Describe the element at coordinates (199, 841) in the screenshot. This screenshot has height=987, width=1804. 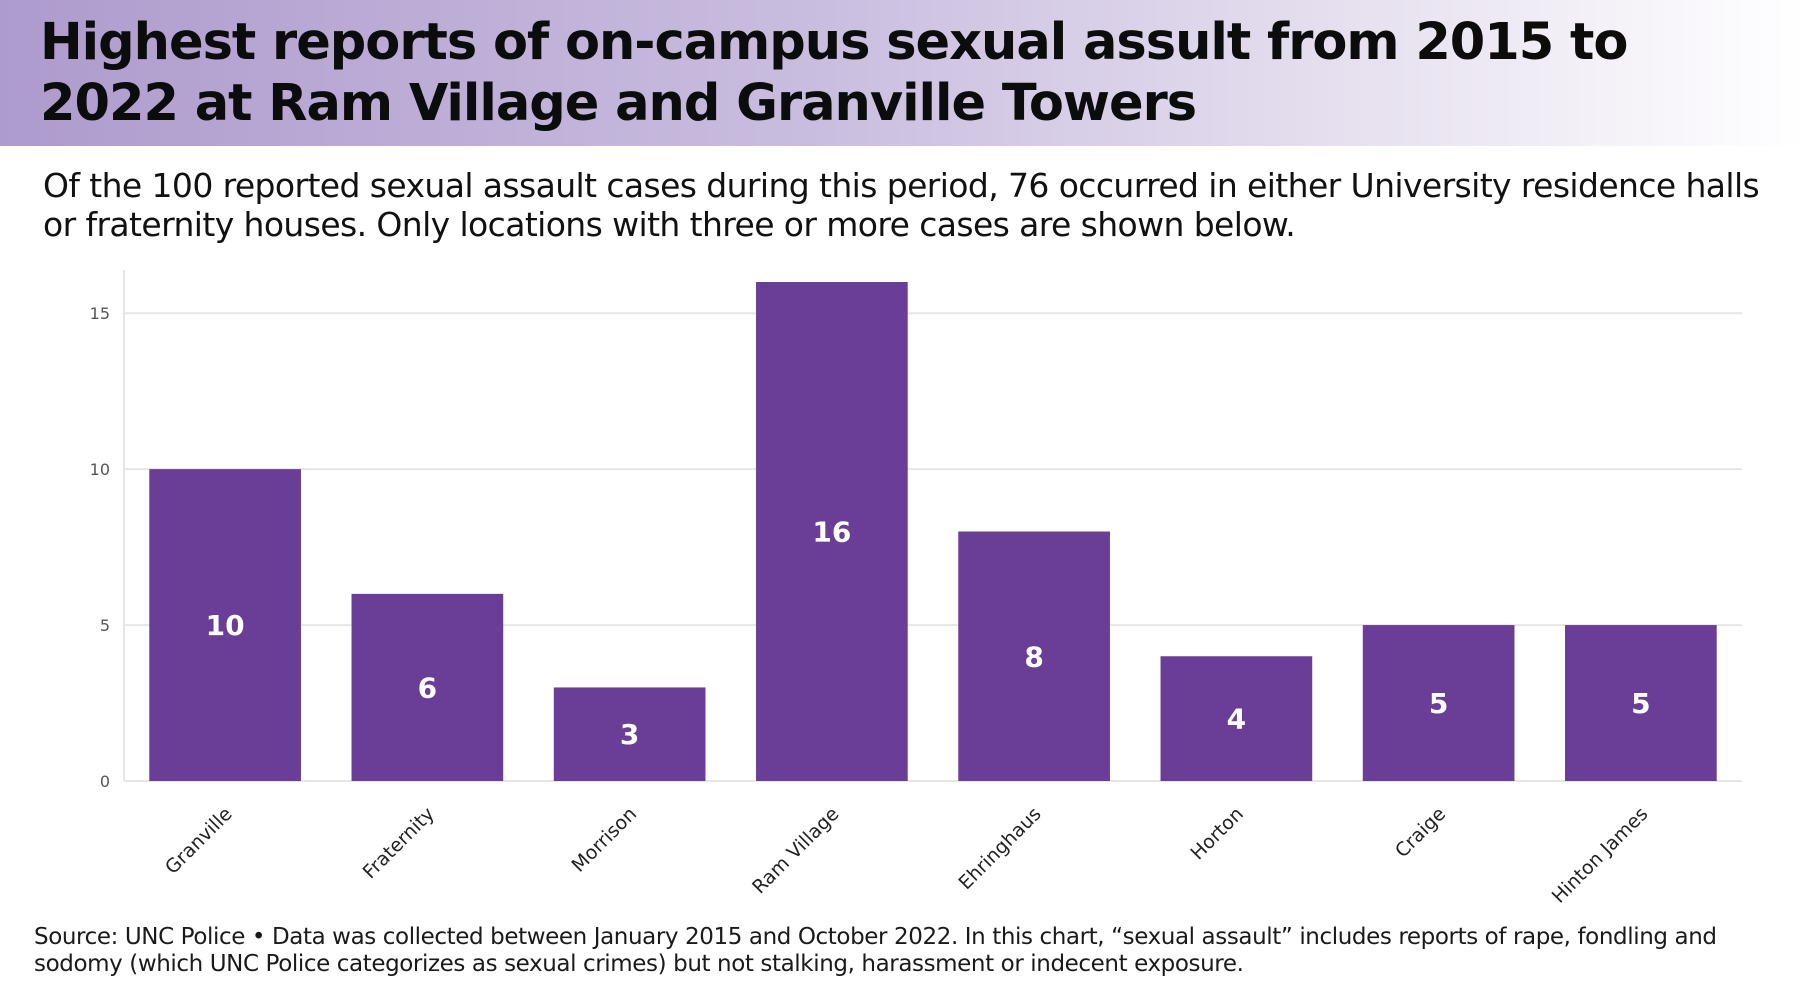
I see `x-tick-label: Granville` at that location.